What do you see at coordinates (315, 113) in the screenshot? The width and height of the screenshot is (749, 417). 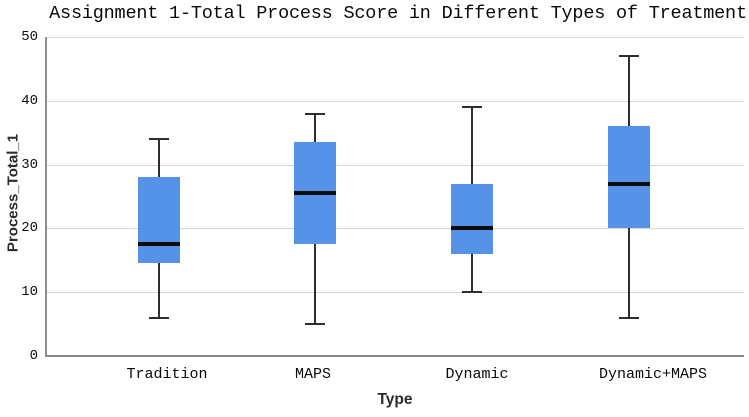 I see `whisker-cap-upper-maps` at bounding box center [315, 113].